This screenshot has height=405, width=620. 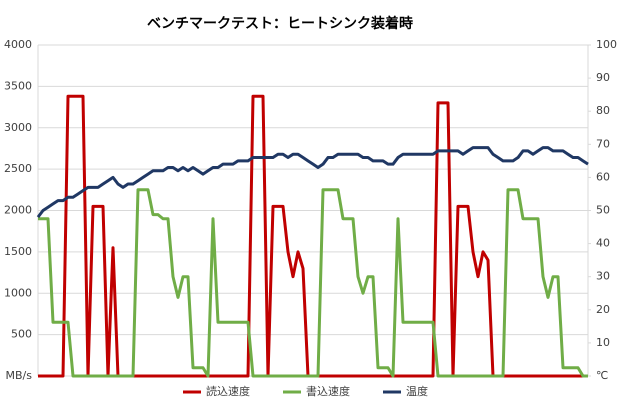 I want to click on y2-tick-label: 40, so click(x=603, y=243).